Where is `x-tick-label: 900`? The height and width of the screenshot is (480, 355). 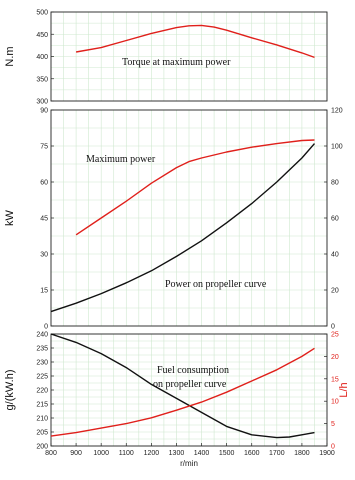 x-tick-label: 900 is located at coordinates (76, 453).